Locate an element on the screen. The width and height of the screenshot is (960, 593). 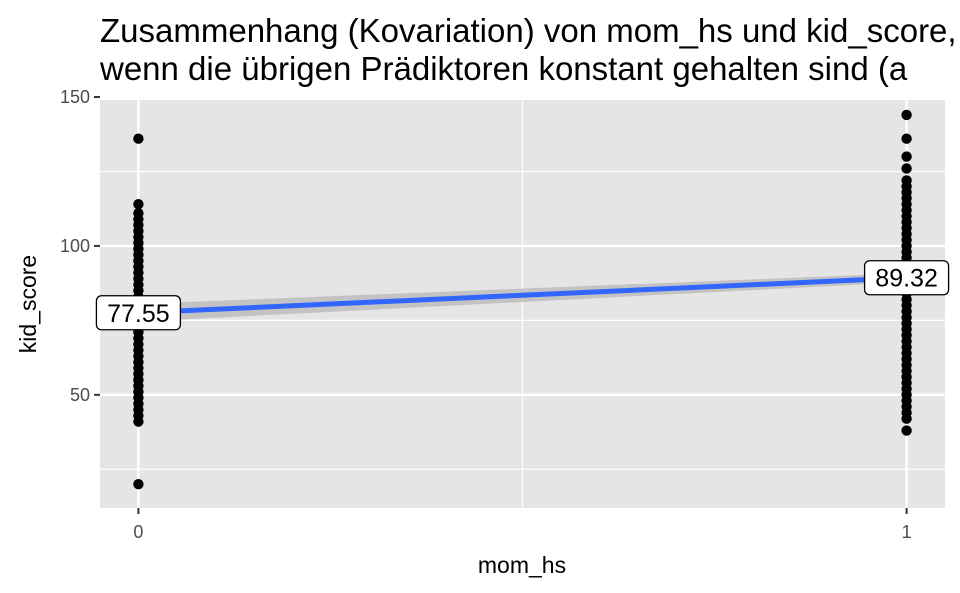
label-layer: 77.55 89.32 is located at coordinates (522, 295).